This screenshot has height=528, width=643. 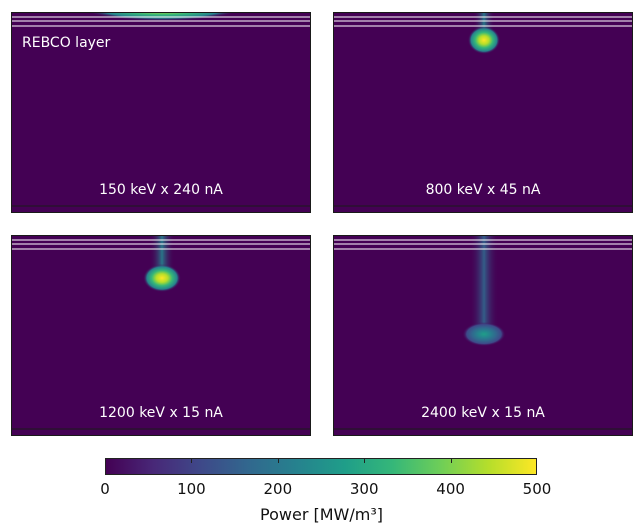 I want to click on panel-label: 2400 keV x 15 nA, so click(x=483, y=413).